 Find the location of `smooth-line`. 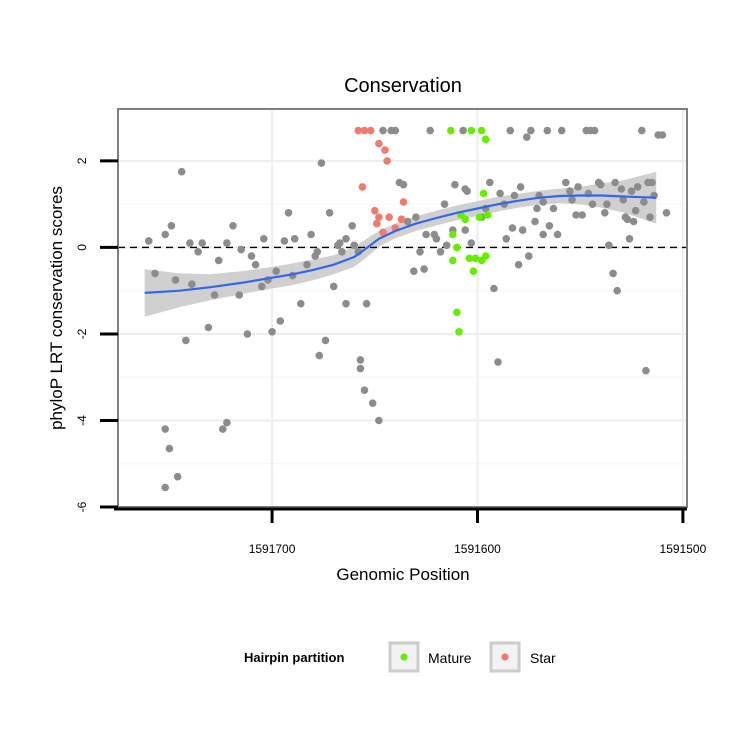

smooth-line is located at coordinates (400, 244).